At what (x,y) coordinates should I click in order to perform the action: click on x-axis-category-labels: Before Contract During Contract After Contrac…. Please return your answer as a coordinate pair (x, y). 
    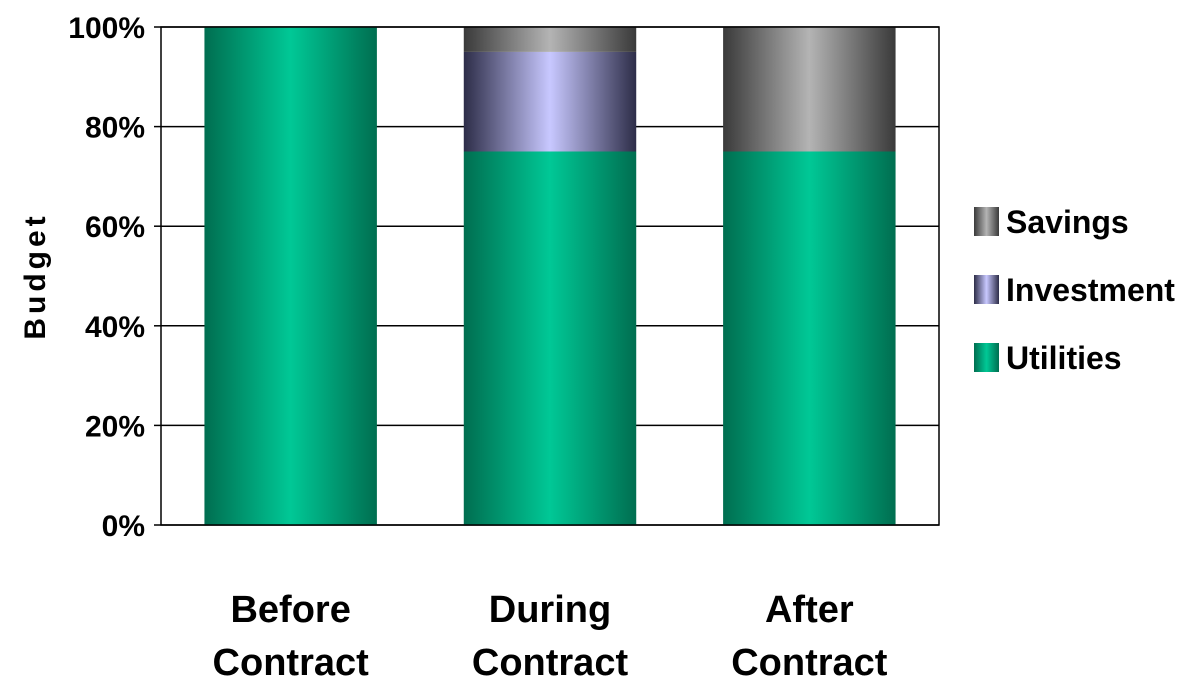
    Looking at the image, I should click on (550, 636).